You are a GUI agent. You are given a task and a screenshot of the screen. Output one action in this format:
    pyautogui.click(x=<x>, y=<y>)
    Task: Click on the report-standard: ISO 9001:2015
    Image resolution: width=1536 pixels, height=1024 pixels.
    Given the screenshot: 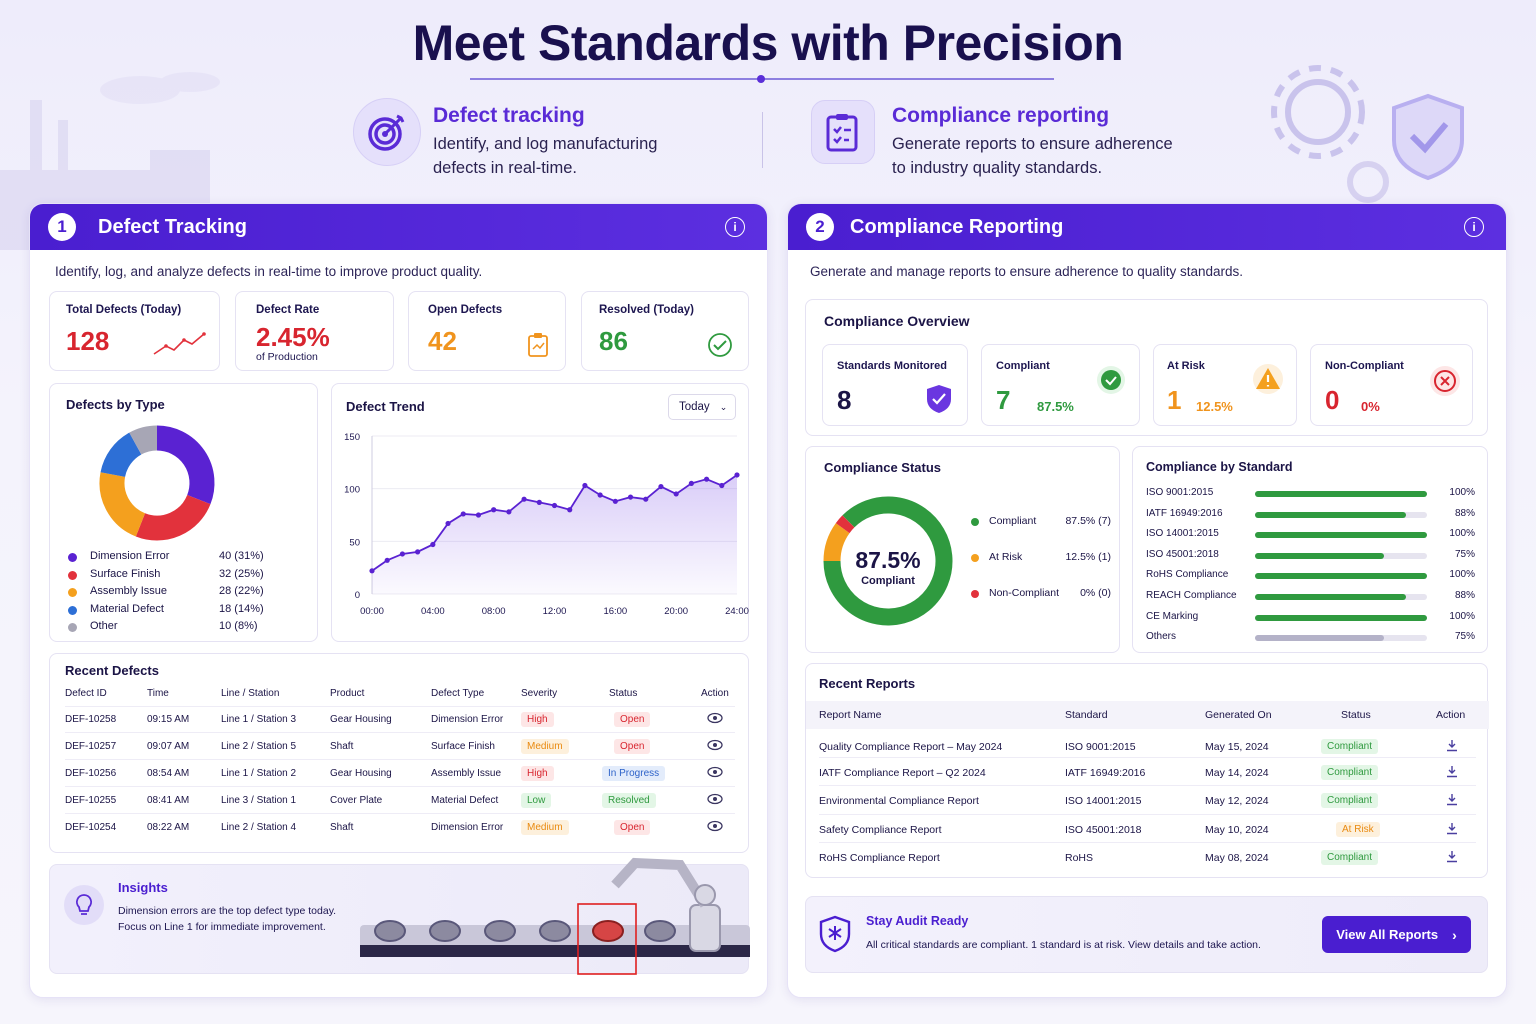 What is the action you would take?
    pyautogui.click(x=1100, y=747)
    